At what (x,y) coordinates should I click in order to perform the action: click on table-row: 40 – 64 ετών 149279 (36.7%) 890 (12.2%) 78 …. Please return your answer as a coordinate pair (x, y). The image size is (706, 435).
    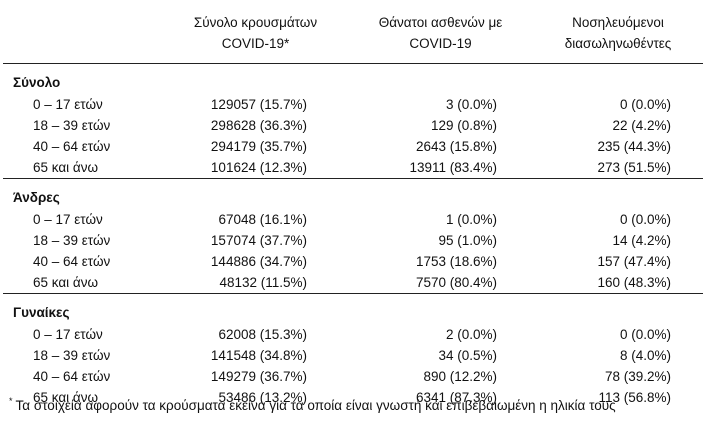
    Looking at the image, I should click on (353, 376).